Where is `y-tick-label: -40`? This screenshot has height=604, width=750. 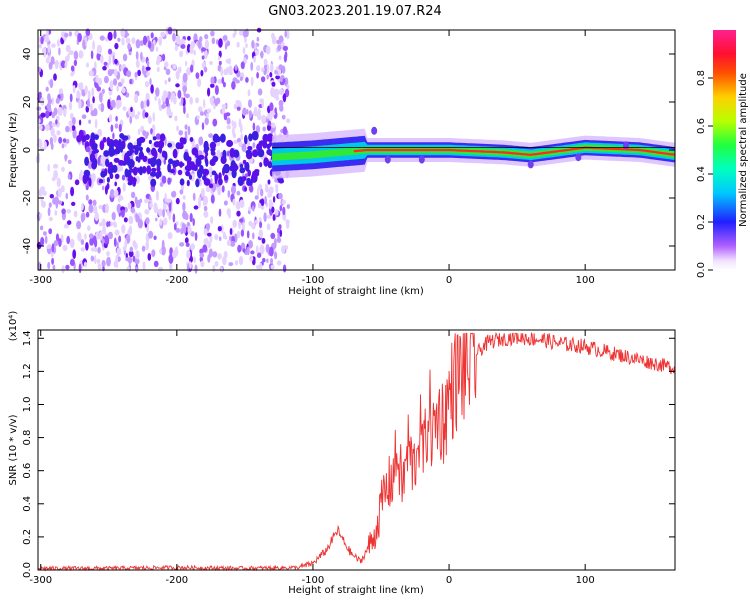 y-tick-label: -40 is located at coordinates (27, 246).